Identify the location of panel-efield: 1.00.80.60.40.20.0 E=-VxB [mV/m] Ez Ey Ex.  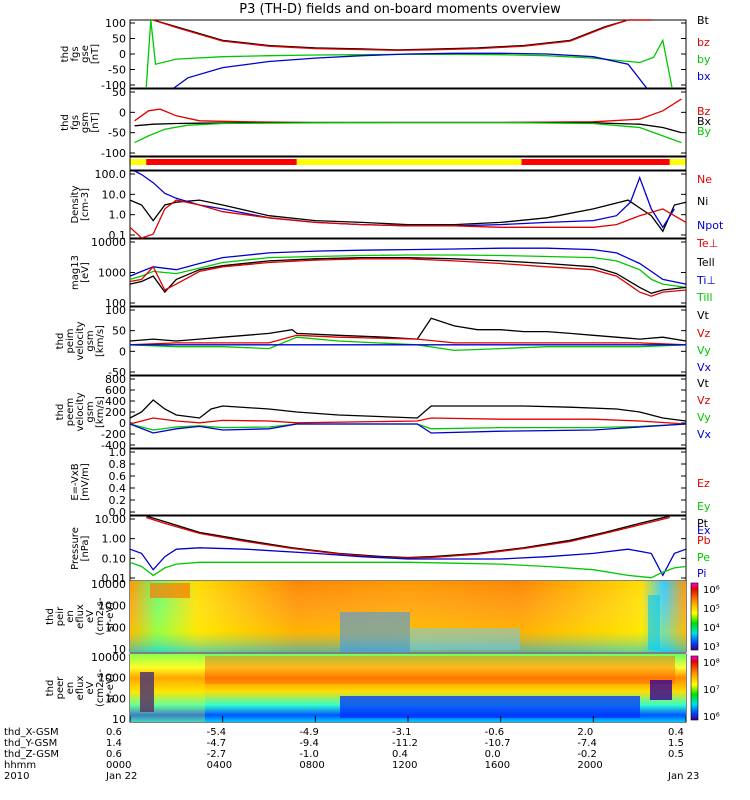
(390, 491).